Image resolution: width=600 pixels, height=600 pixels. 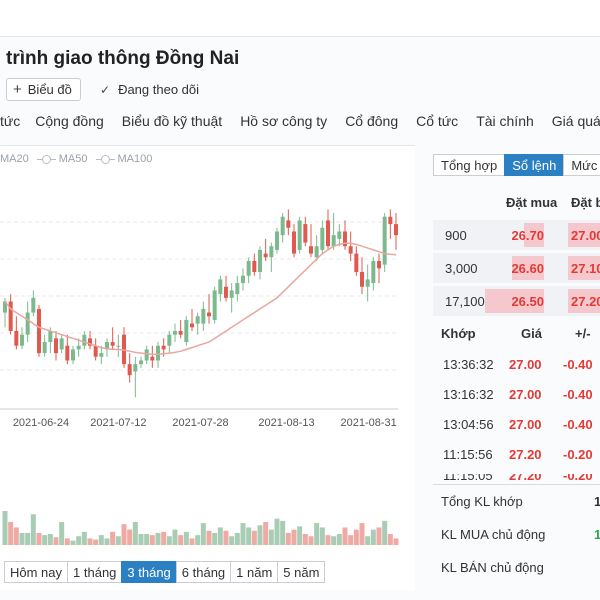 What do you see at coordinates (149, 572) in the screenshot?
I see `range-3-months: 3 tháng` at bounding box center [149, 572].